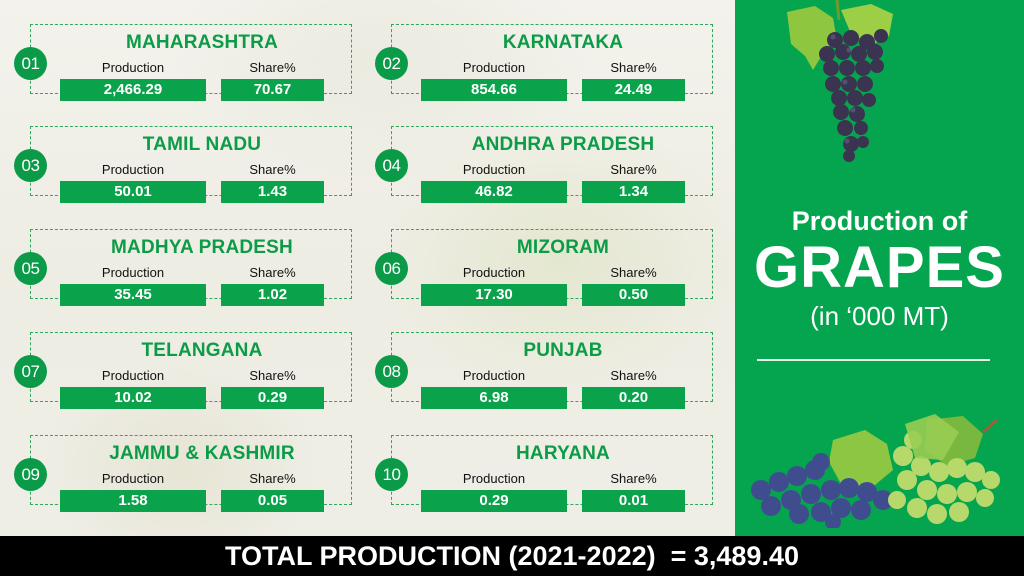 The height and width of the screenshot is (576, 1024). I want to click on production-value: 1.58, so click(133, 501).